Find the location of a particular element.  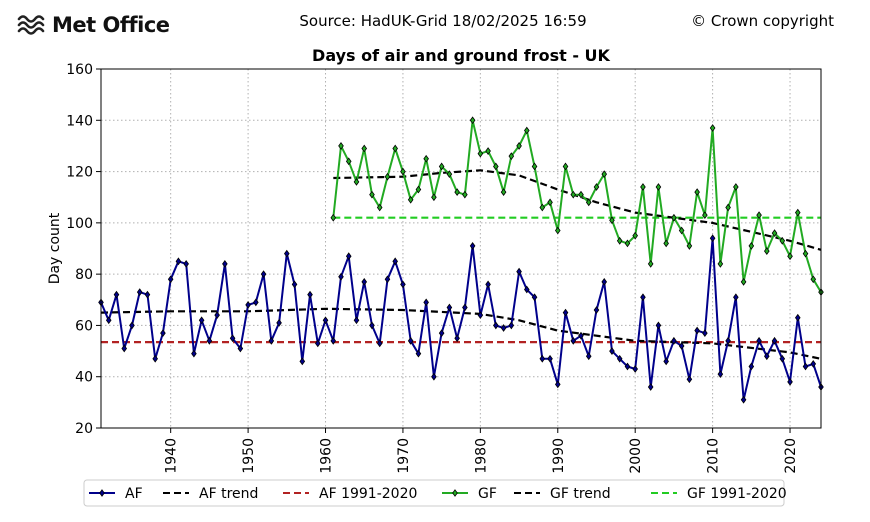

met-office-logo: Met Office is located at coordinates (93, 25).